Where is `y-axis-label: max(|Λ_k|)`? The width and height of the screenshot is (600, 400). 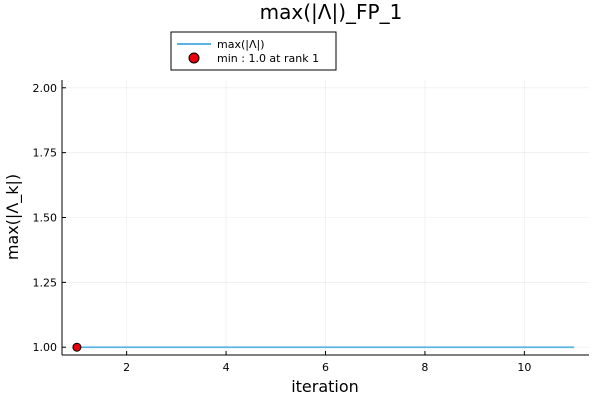 y-axis-label: max(|Λ_k|) is located at coordinates (13, 217).